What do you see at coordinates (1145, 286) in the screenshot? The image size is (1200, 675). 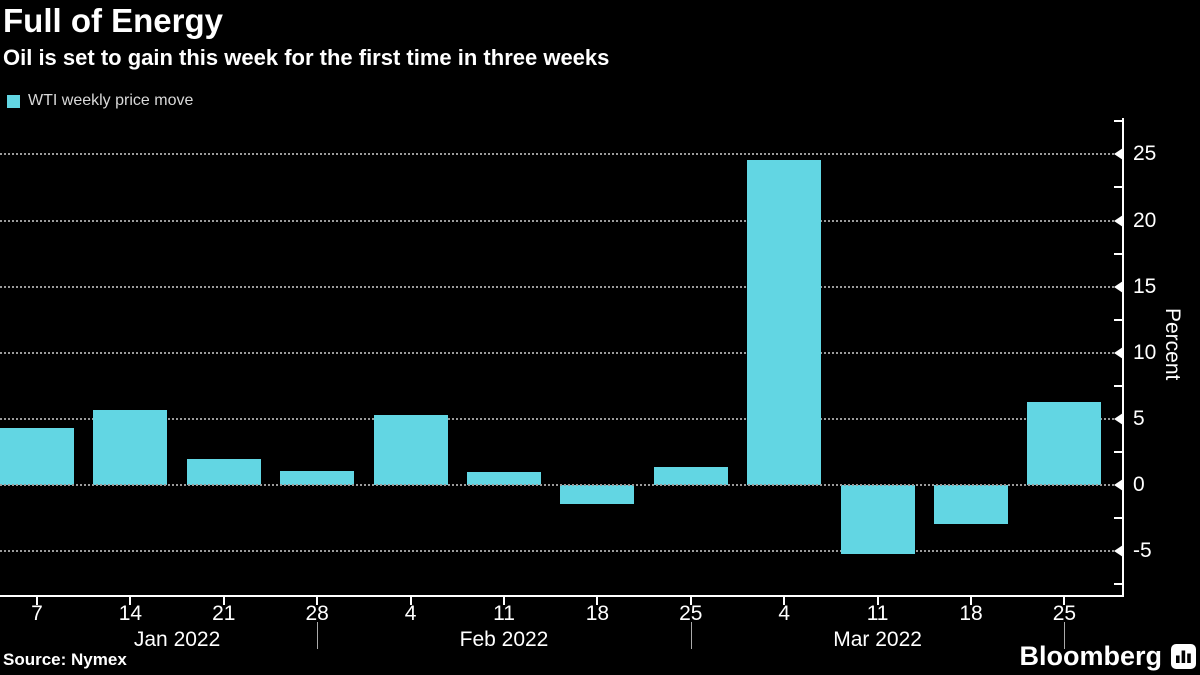 I see `y-axis-tick-label: 15` at bounding box center [1145, 286].